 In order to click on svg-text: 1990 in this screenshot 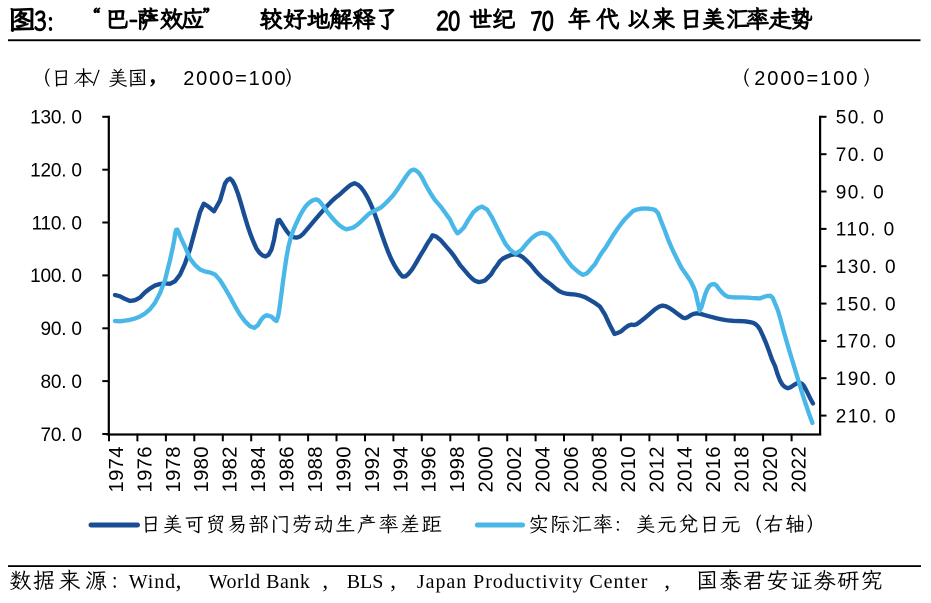, I will do `click(344, 469)`.